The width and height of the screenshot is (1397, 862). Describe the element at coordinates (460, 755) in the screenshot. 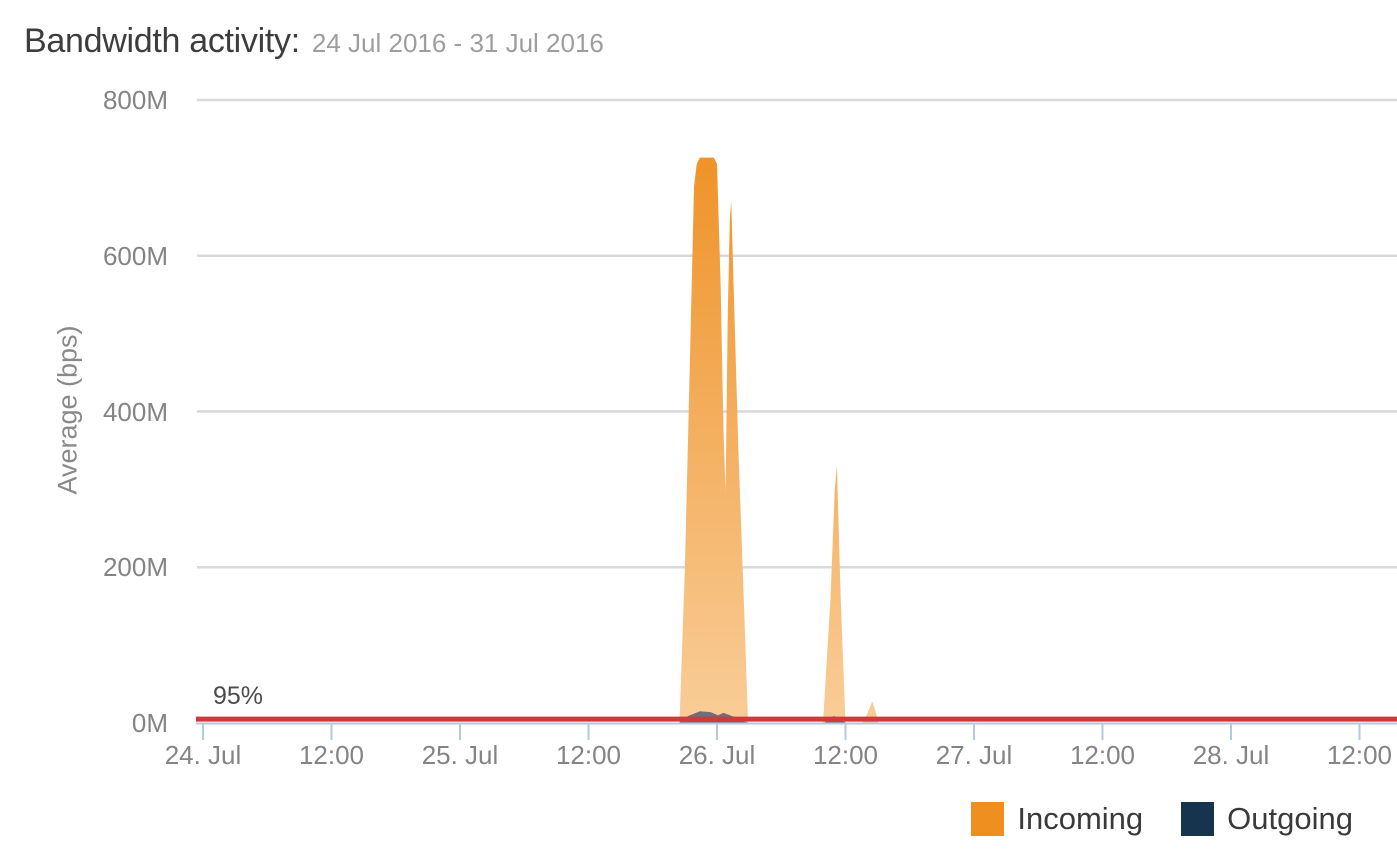

I see `x-tick-label-2: 25. Jul` at that location.